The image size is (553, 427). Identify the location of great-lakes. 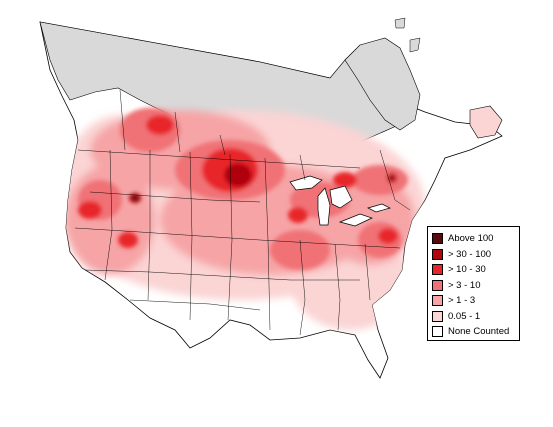
(340, 201).